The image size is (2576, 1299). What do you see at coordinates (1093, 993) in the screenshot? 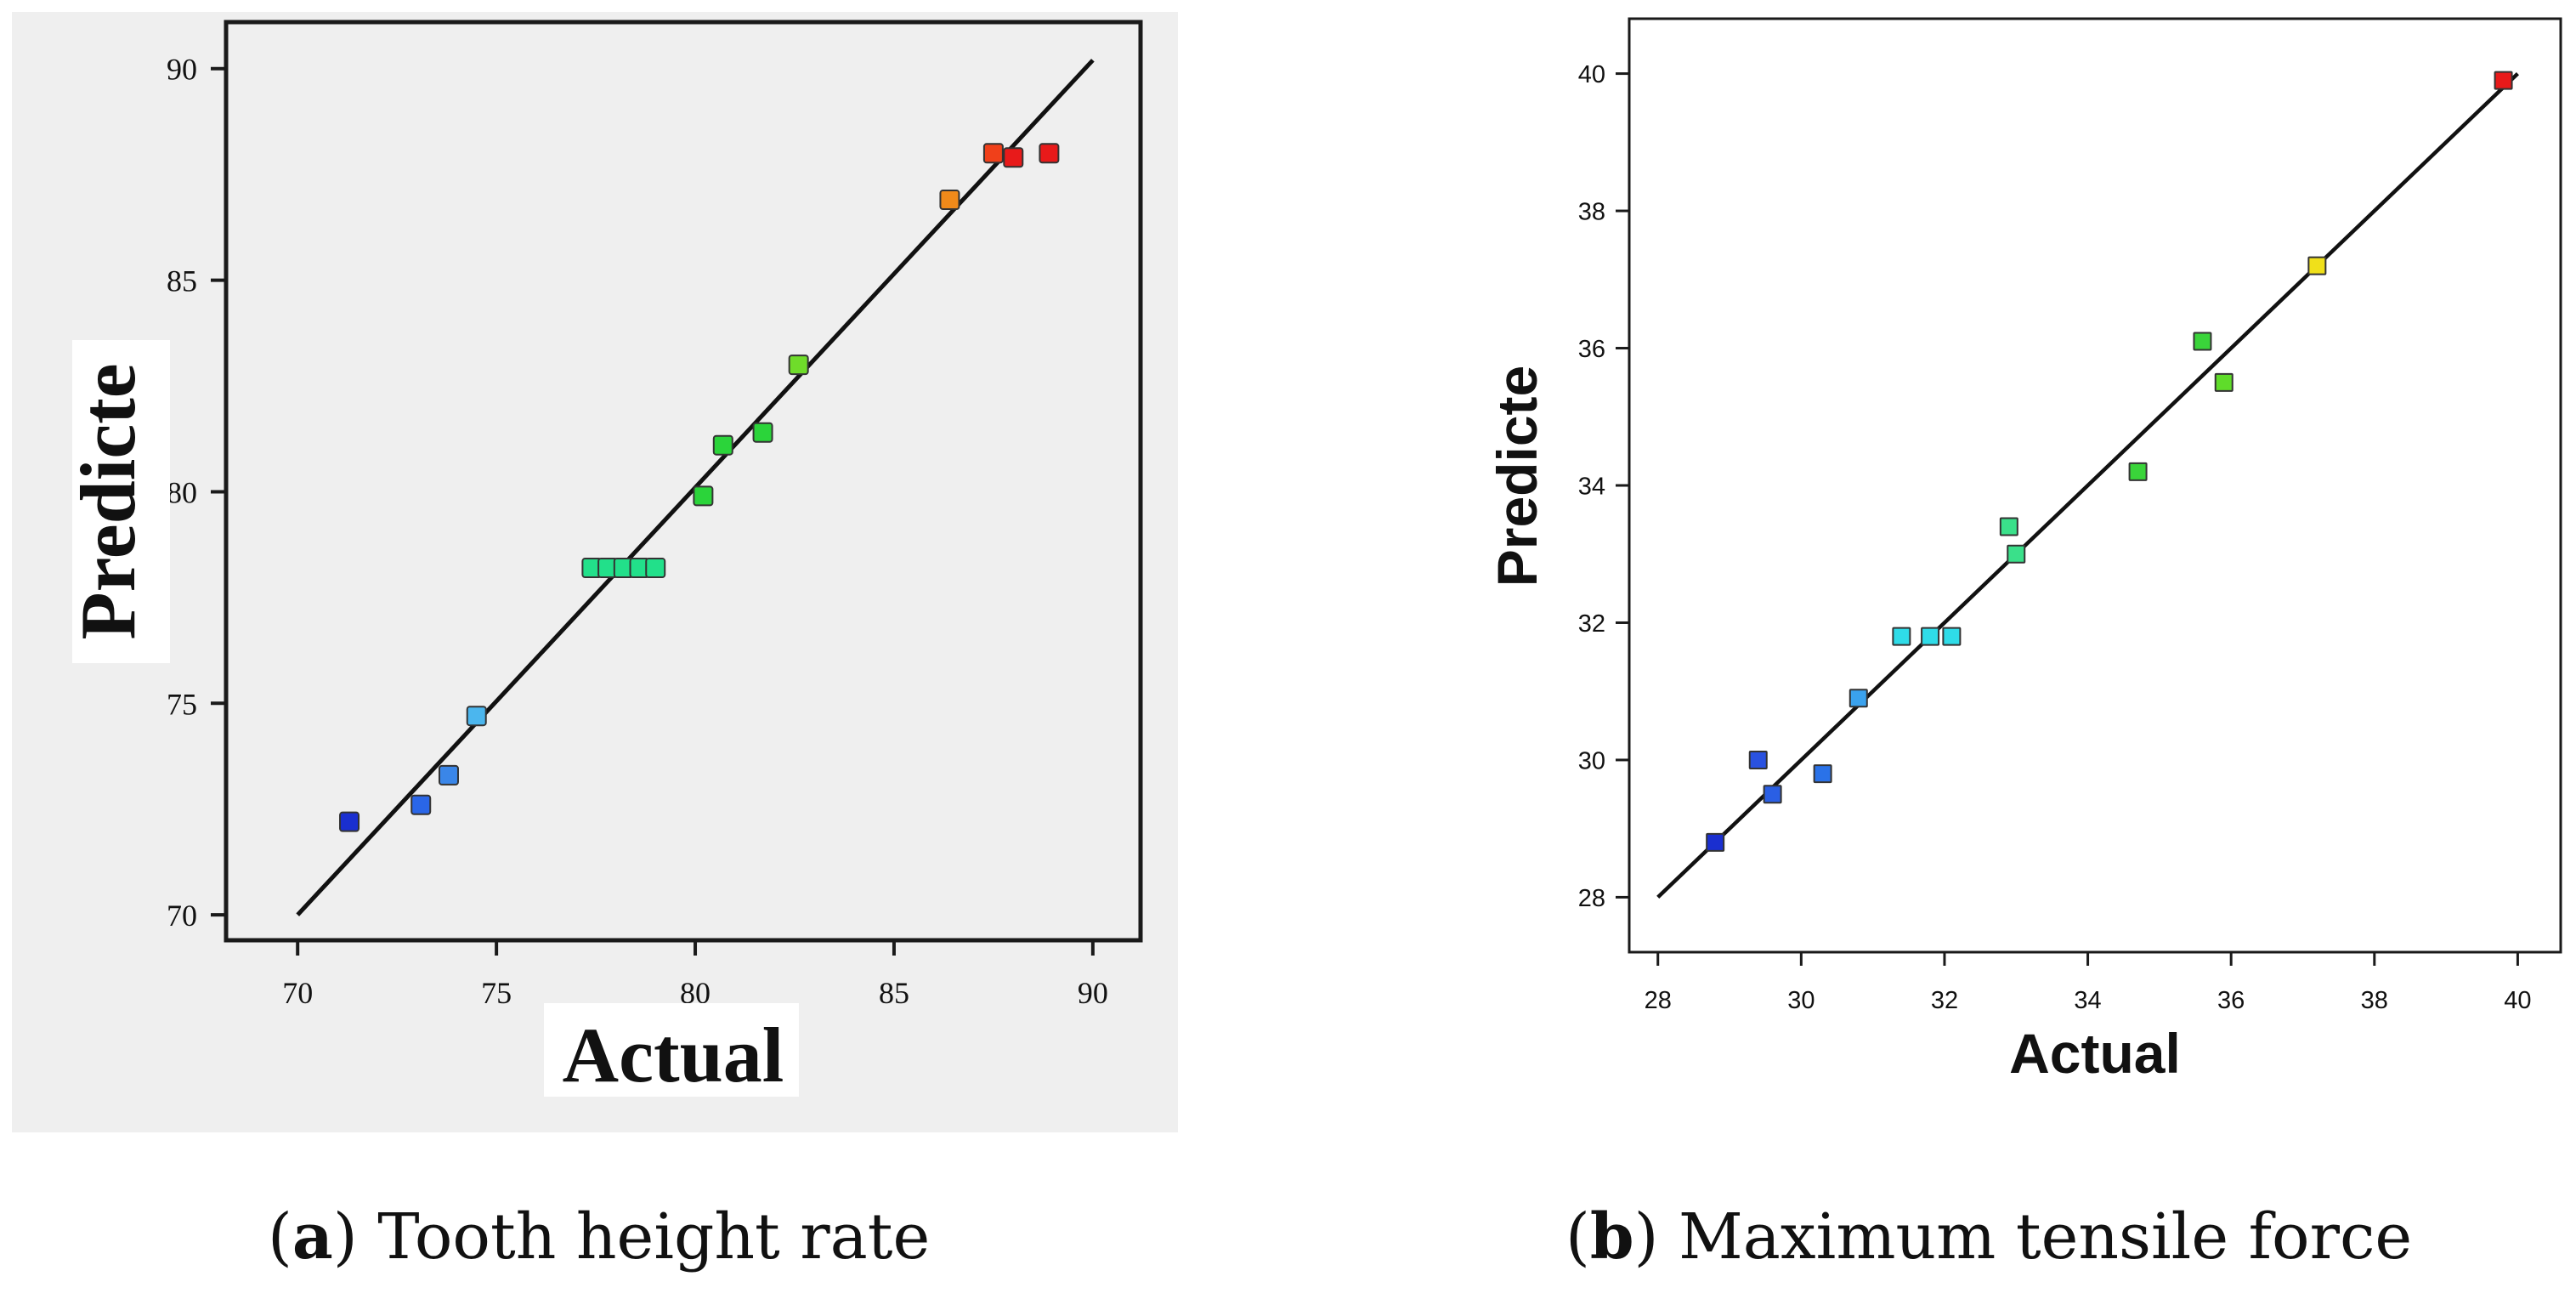
I see `panel-a-xtick-label: 90` at bounding box center [1093, 993].